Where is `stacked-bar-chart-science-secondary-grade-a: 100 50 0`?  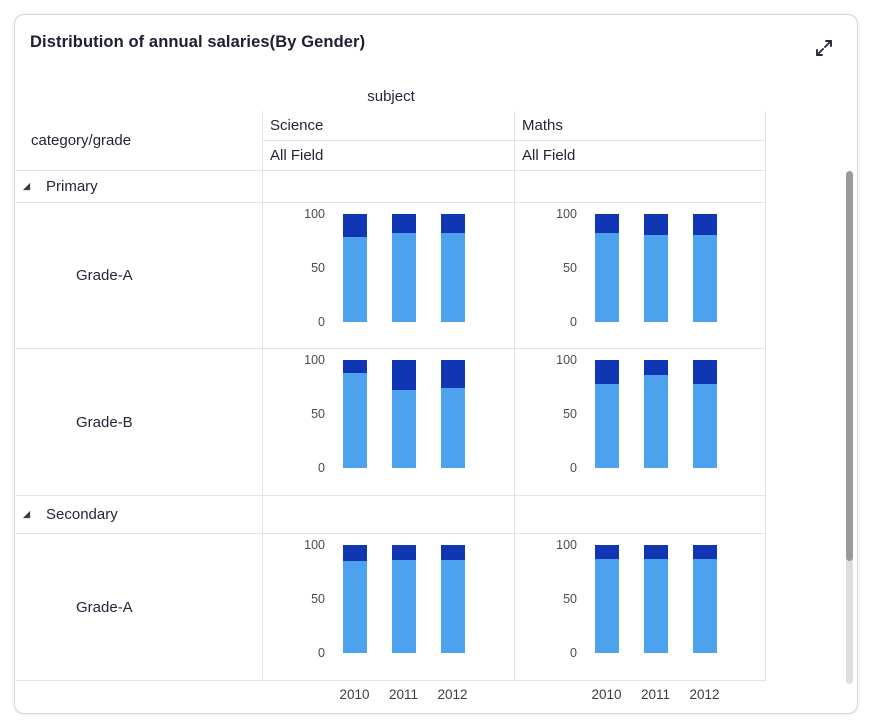 stacked-bar-chart-science-secondary-grade-a: 100 50 0 is located at coordinates (388, 607).